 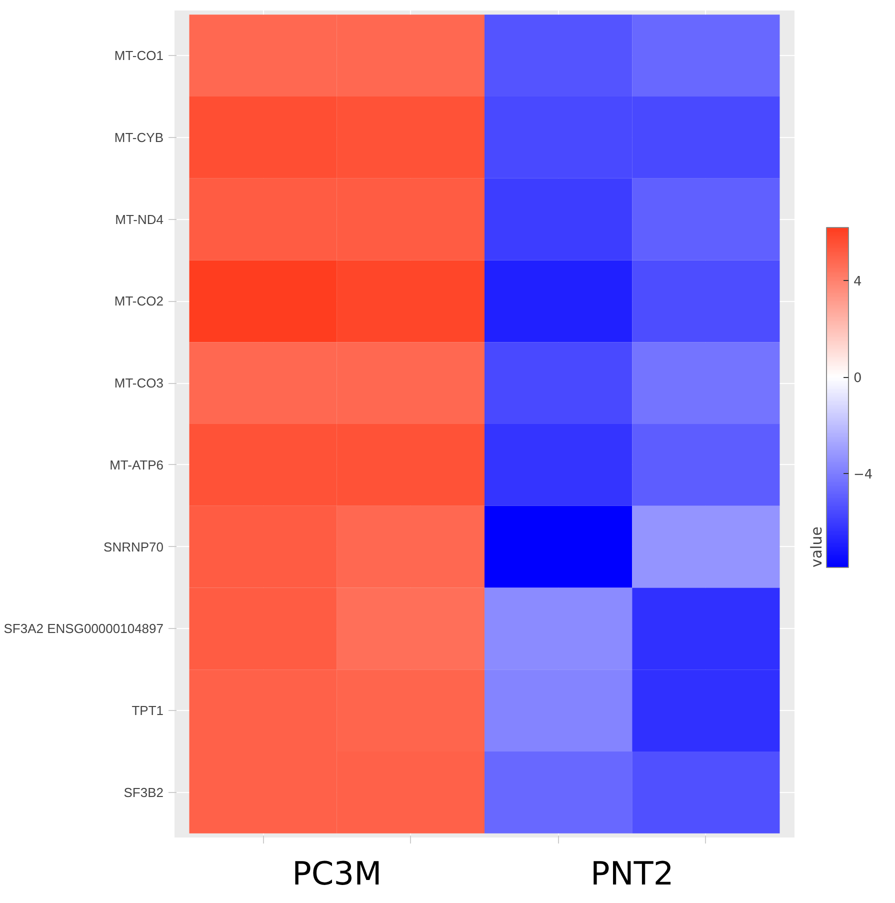 I want to click on y-tick-label: MT-ND4, so click(x=139, y=219).